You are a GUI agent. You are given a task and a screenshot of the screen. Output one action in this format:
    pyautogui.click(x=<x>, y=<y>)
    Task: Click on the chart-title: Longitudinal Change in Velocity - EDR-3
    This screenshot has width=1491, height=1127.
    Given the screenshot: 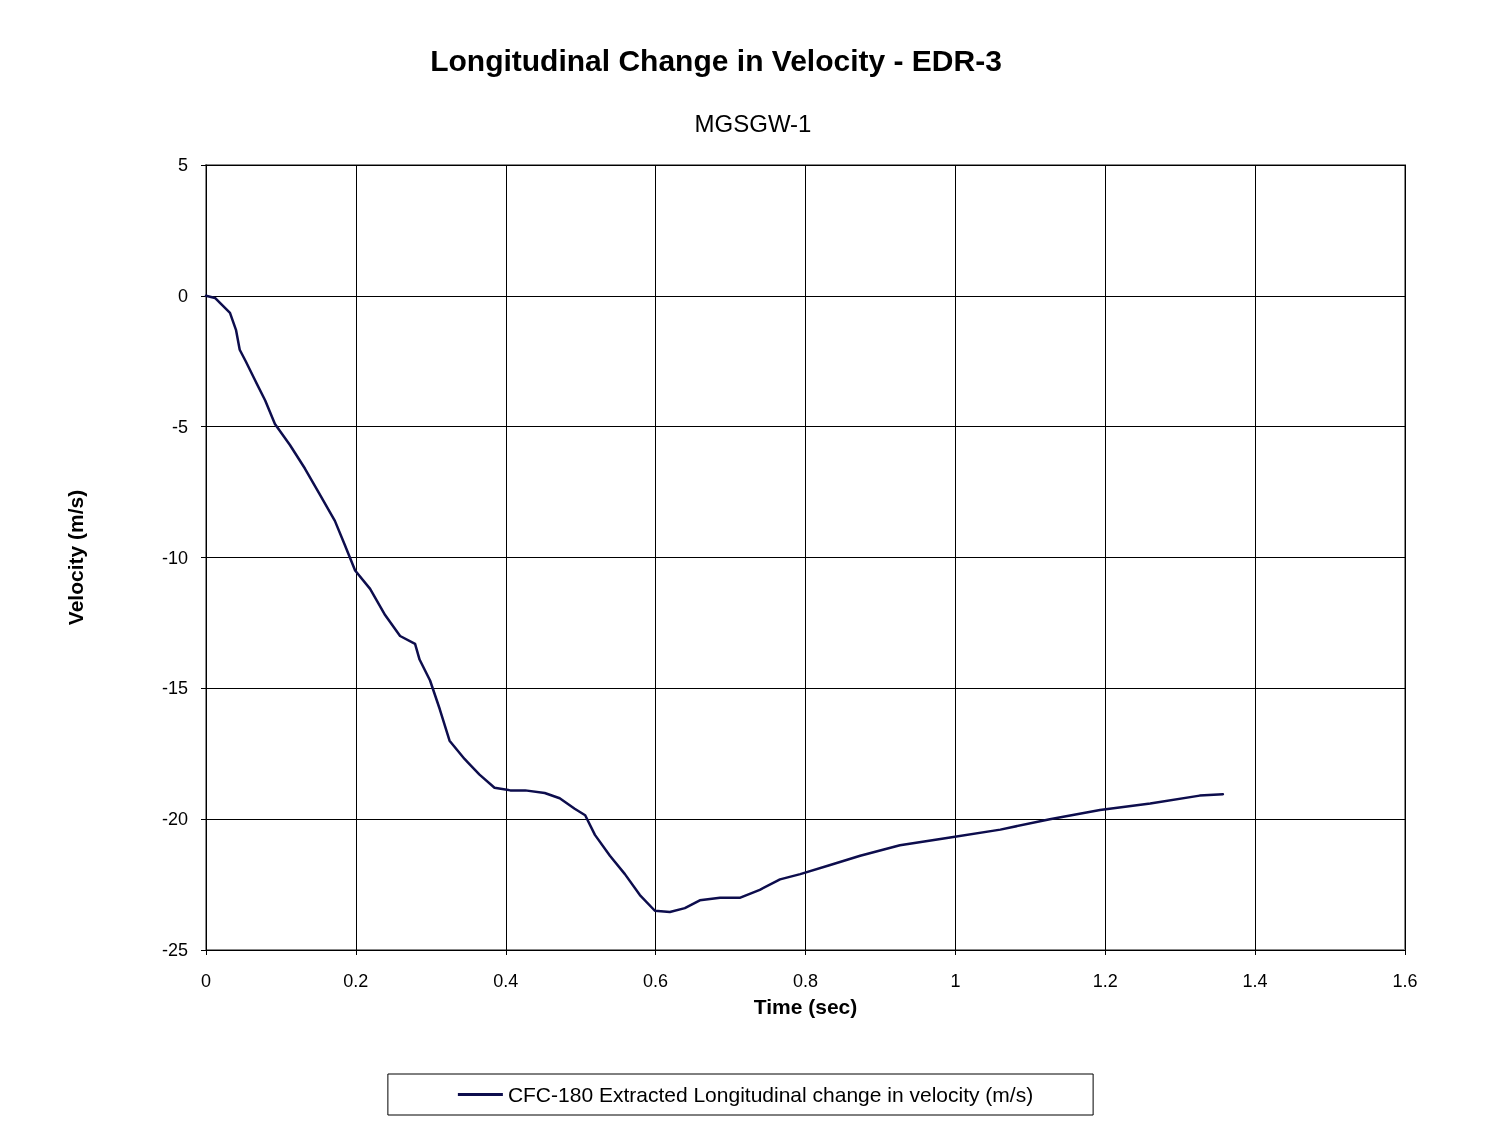 What is the action you would take?
    pyautogui.click(x=716, y=60)
    